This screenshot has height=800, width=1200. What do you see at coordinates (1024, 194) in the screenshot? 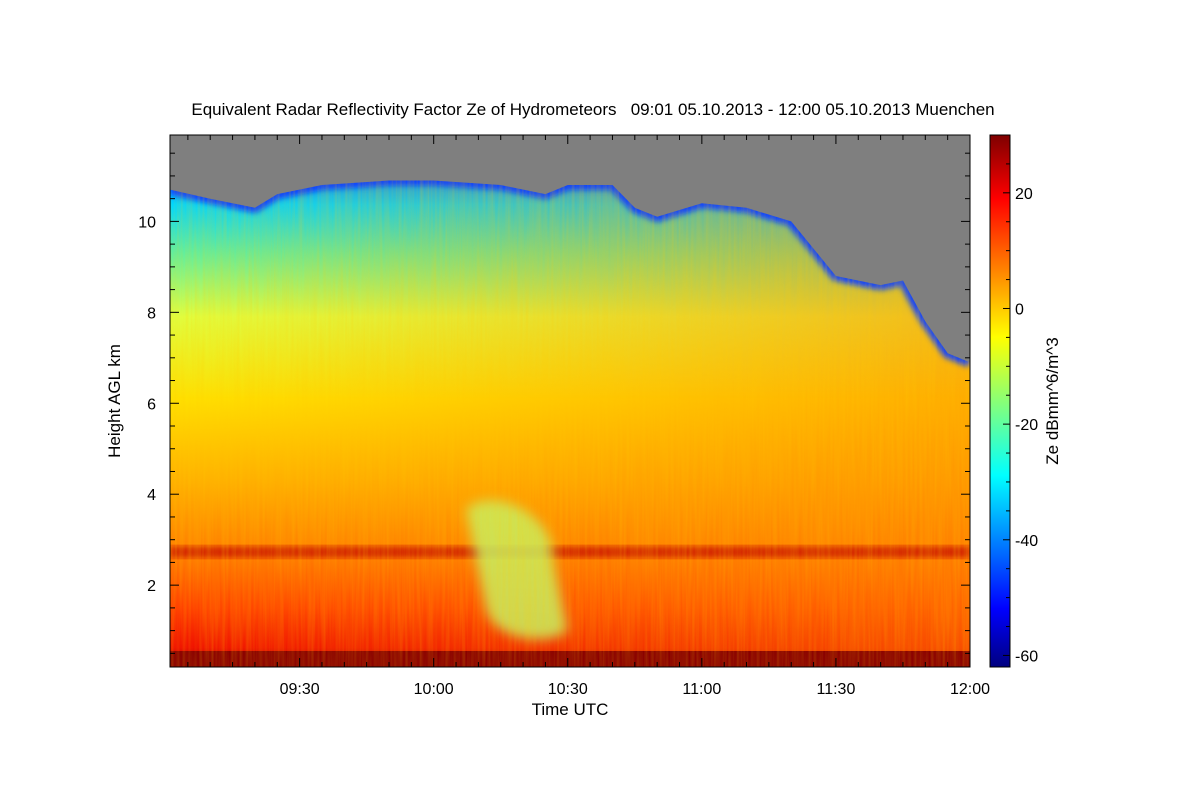
I see `colorbar-tick-label: 20` at bounding box center [1024, 194].